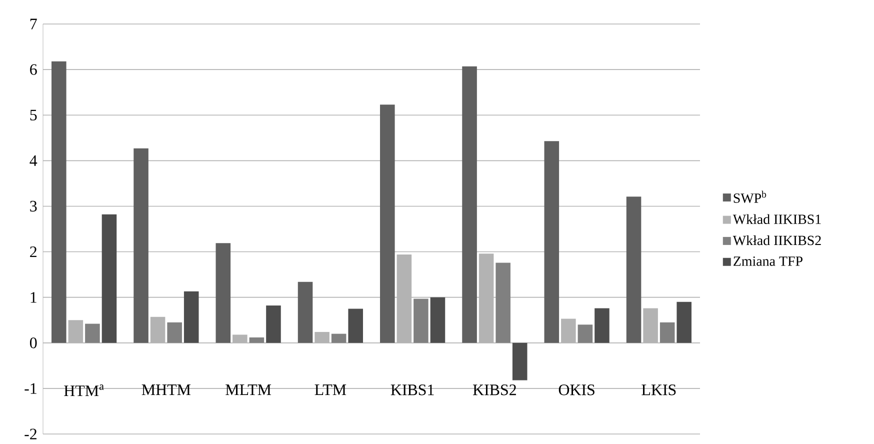 Image resolution: width=874 pixels, height=444 pixels. I want to click on x-tick-label: KIBS2, so click(494, 390).